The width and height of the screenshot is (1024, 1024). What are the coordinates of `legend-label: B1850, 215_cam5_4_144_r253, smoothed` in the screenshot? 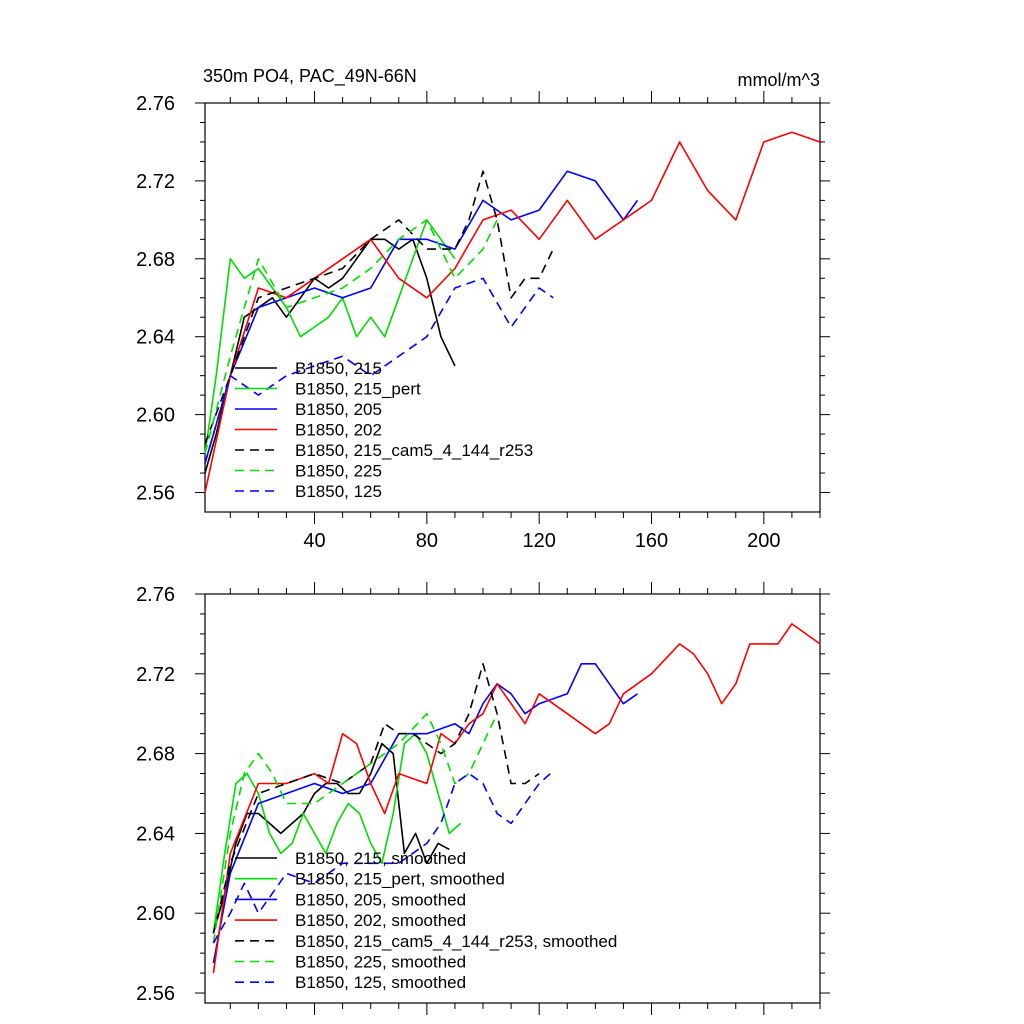 It's located at (456, 941).